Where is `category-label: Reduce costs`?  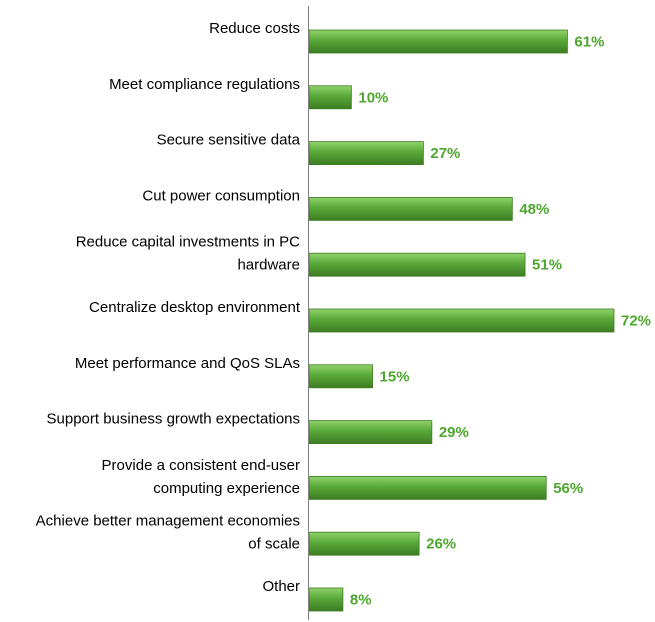 category-label: Reduce costs is located at coordinates (254, 28).